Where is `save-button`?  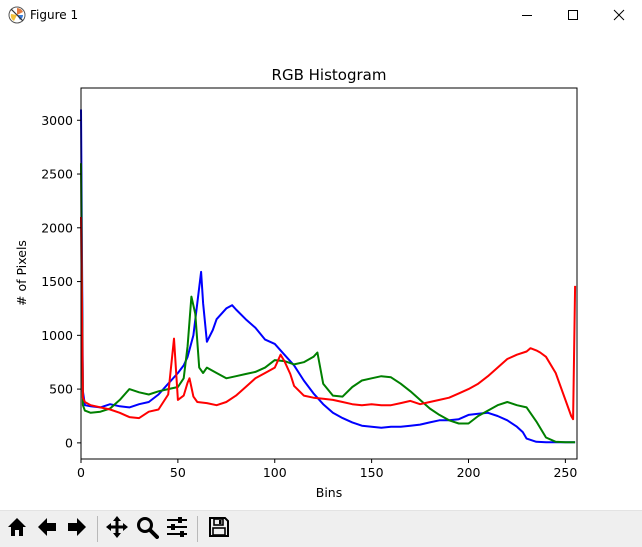
save-button is located at coordinates (219, 529).